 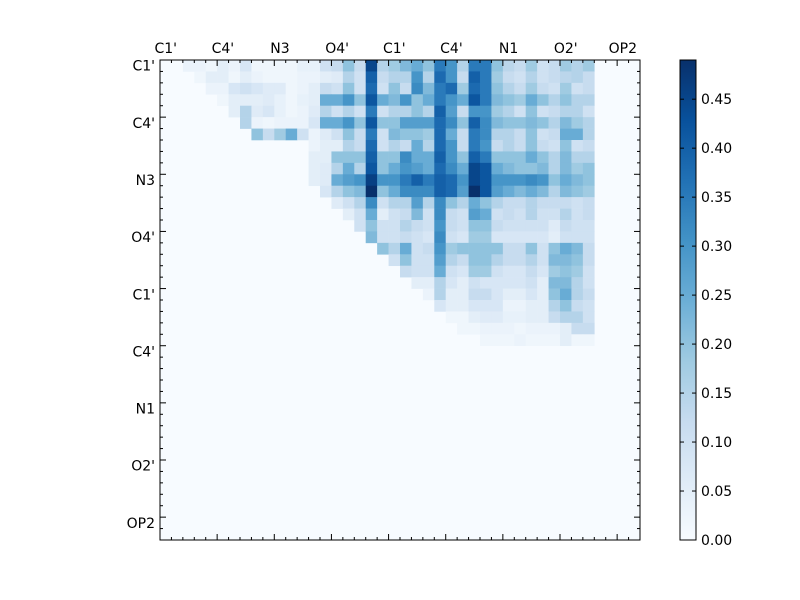 I want to click on colorbar-tick-label: 0.40, so click(x=716, y=149).